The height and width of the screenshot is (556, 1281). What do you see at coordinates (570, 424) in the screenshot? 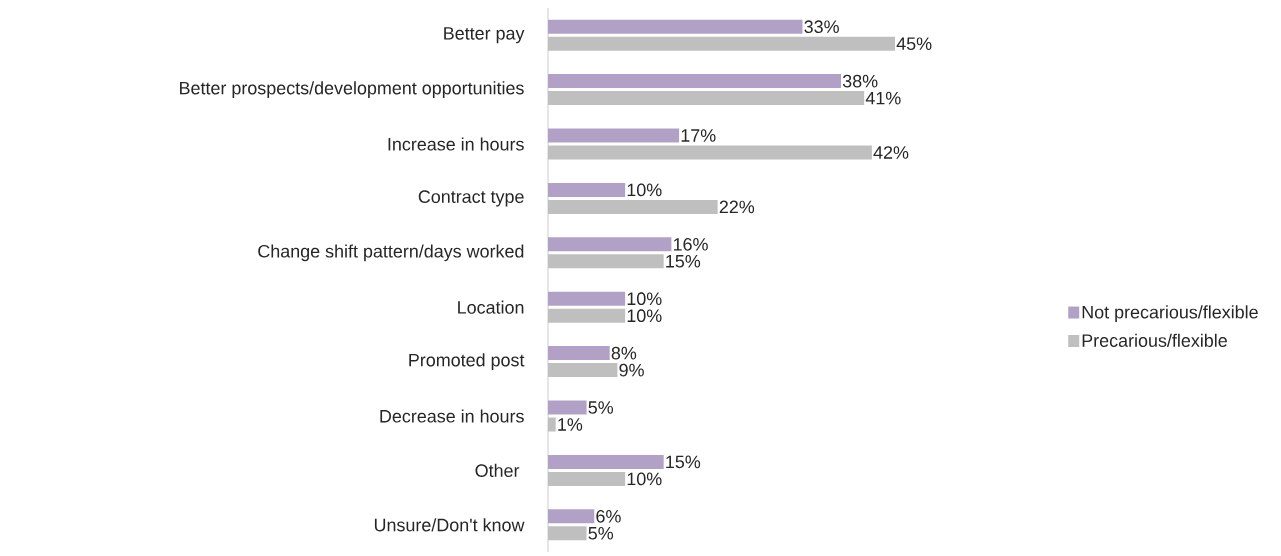
I see `data-label: 1%` at bounding box center [570, 424].